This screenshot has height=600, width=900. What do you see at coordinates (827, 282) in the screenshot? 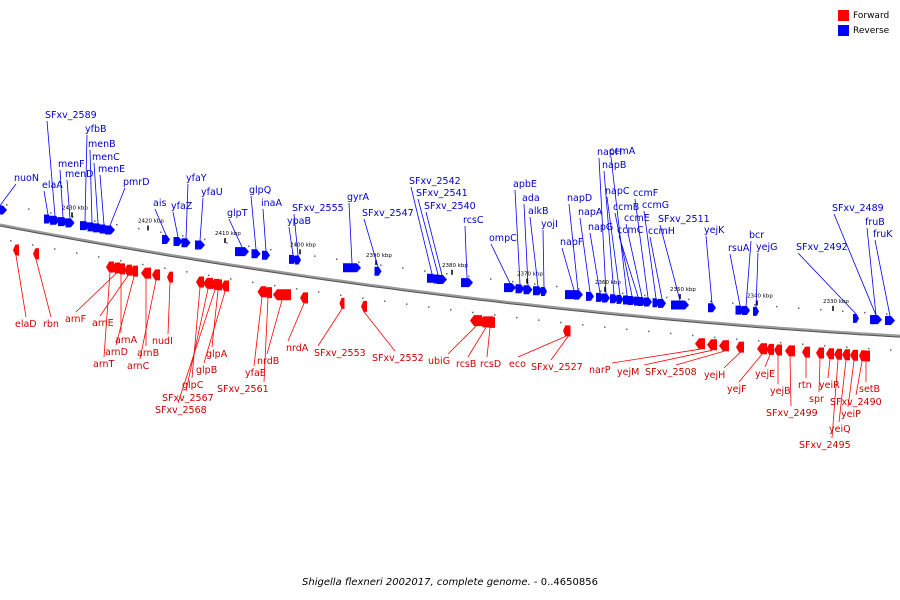
I see `reverse-gene-sfxv-2492: SFxv_2492` at bounding box center [827, 282].